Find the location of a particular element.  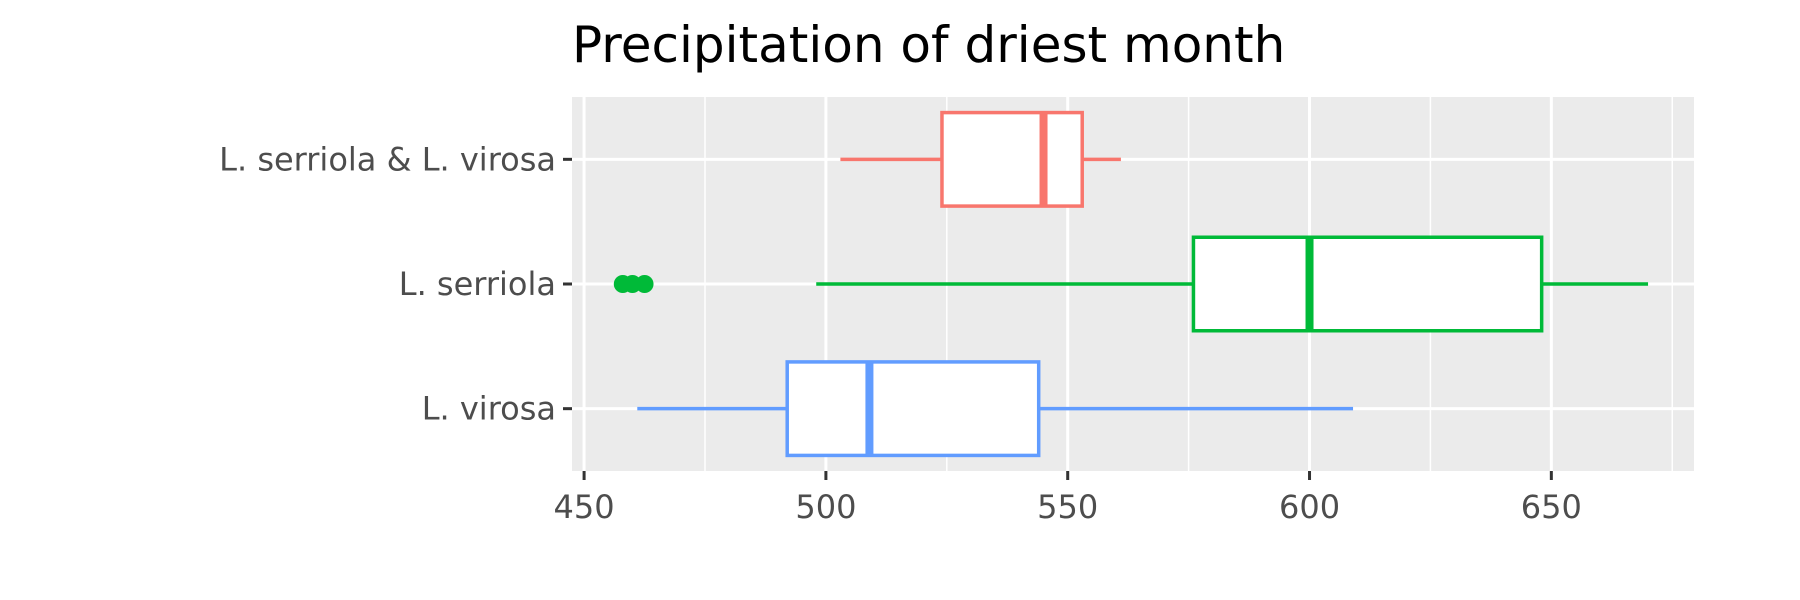

outlier-point is located at coordinates (644, 284).